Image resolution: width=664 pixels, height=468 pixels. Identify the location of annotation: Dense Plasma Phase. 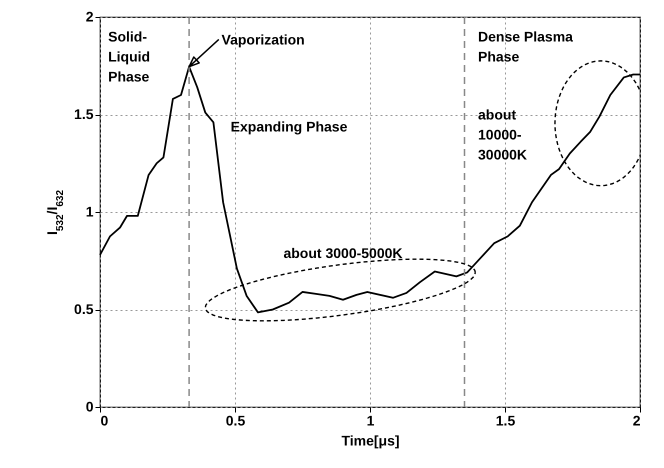
(526, 46).